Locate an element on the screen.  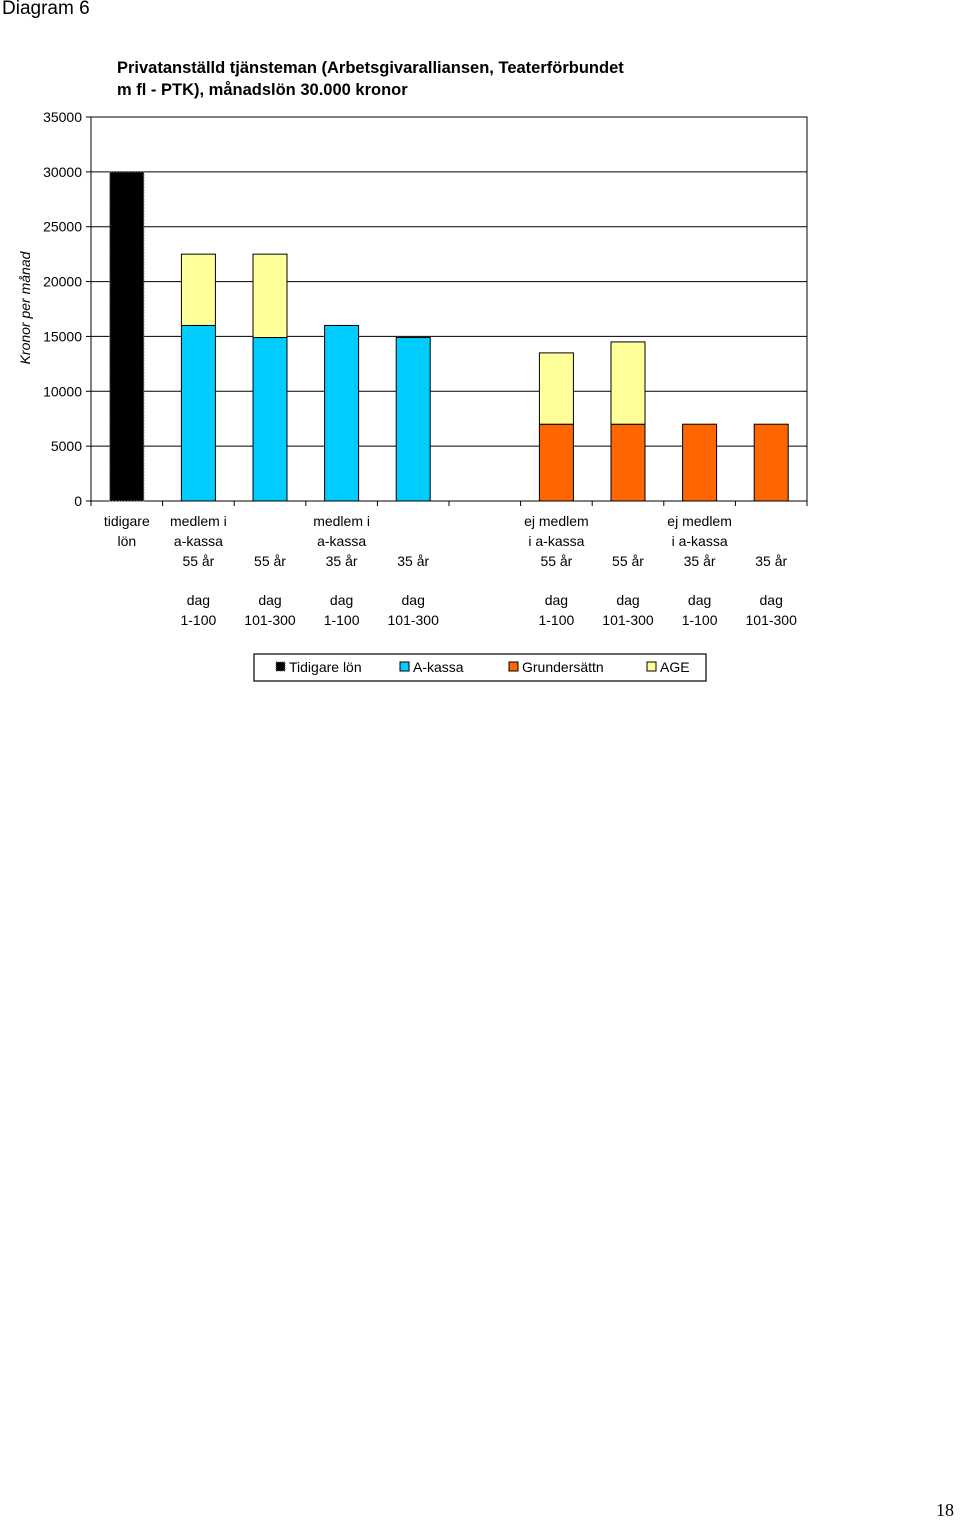
document-label: Diagram 6 is located at coordinates (46, 9).